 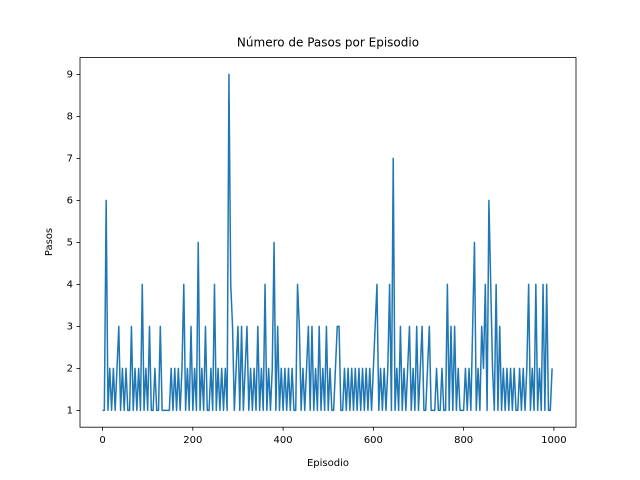 I want to click on x-axis-label: Episodio, so click(x=328, y=463).